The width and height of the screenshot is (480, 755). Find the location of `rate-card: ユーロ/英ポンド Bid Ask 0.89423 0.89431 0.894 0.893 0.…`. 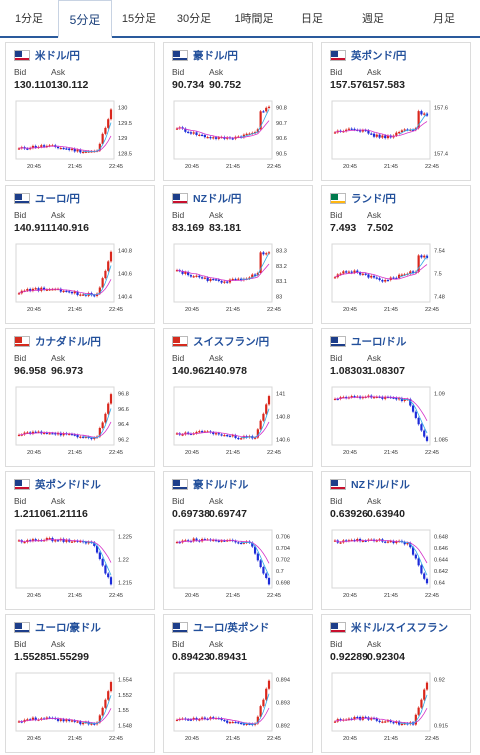

rate-card: ユーロ/英ポンド Bid Ask 0.89423 0.89431 0.894 0.893 0.… is located at coordinates (238, 683).